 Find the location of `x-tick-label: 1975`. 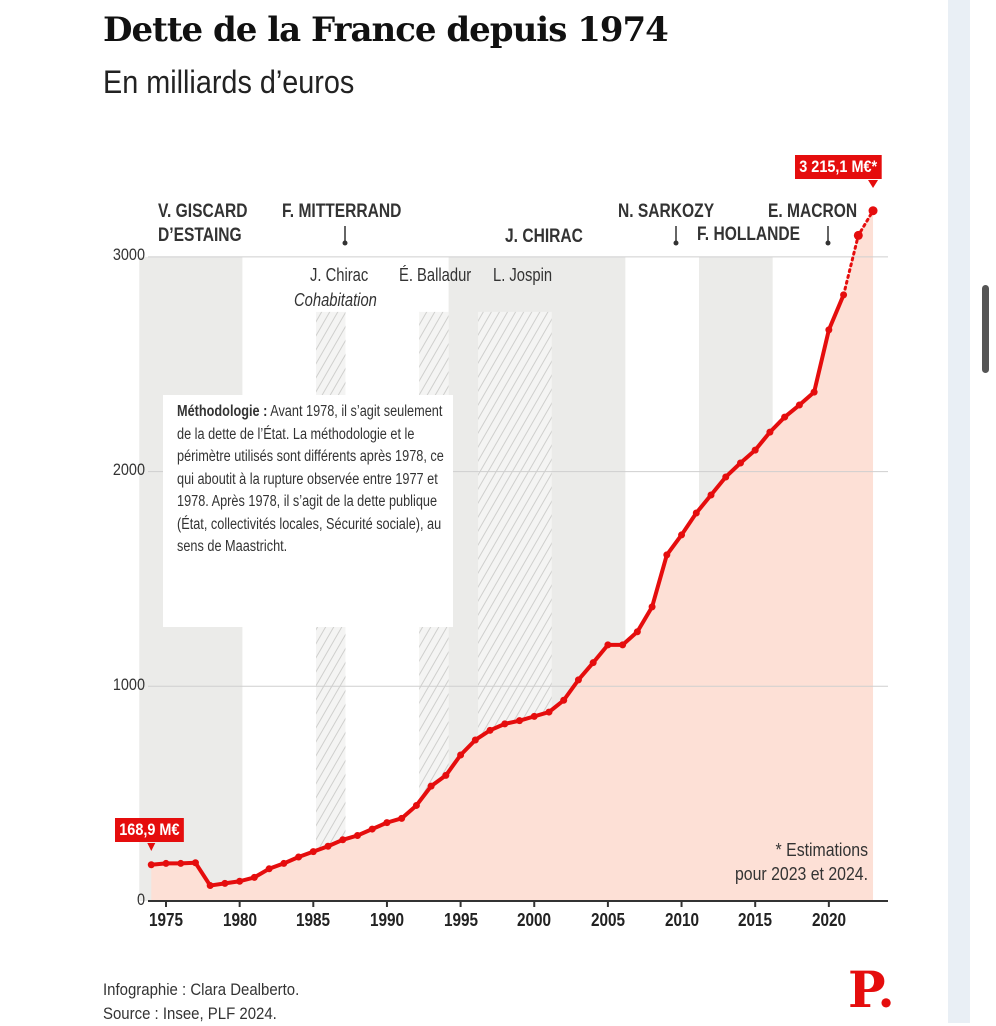

x-tick-label: 1975 is located at coordinates (166, 920).